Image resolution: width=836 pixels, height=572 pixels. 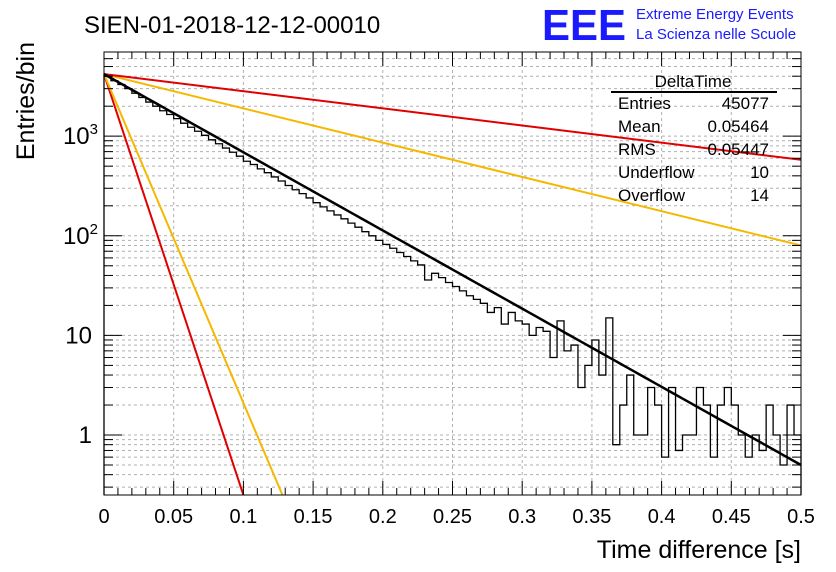 What do you see at coordinates (80, 135) in the screenshot?
I see `y-tick-label: 10³` at bounding box center [80, 135].